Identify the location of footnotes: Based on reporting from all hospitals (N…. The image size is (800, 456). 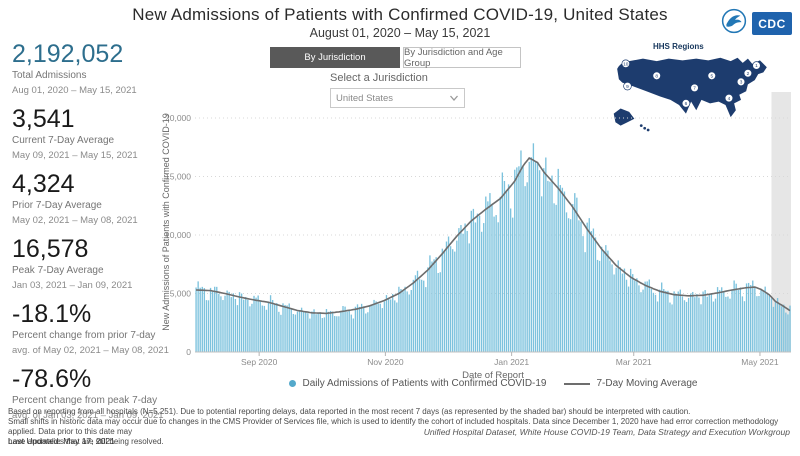
(402, 427).